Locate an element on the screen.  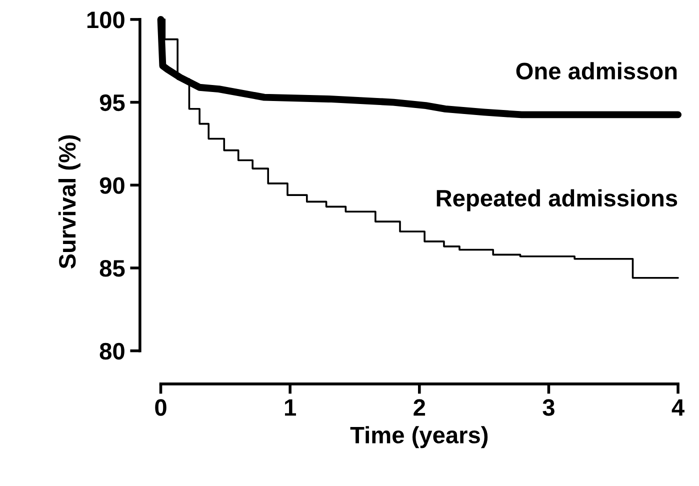
y-tick-label: 85 is located at coordinates (112, 268).